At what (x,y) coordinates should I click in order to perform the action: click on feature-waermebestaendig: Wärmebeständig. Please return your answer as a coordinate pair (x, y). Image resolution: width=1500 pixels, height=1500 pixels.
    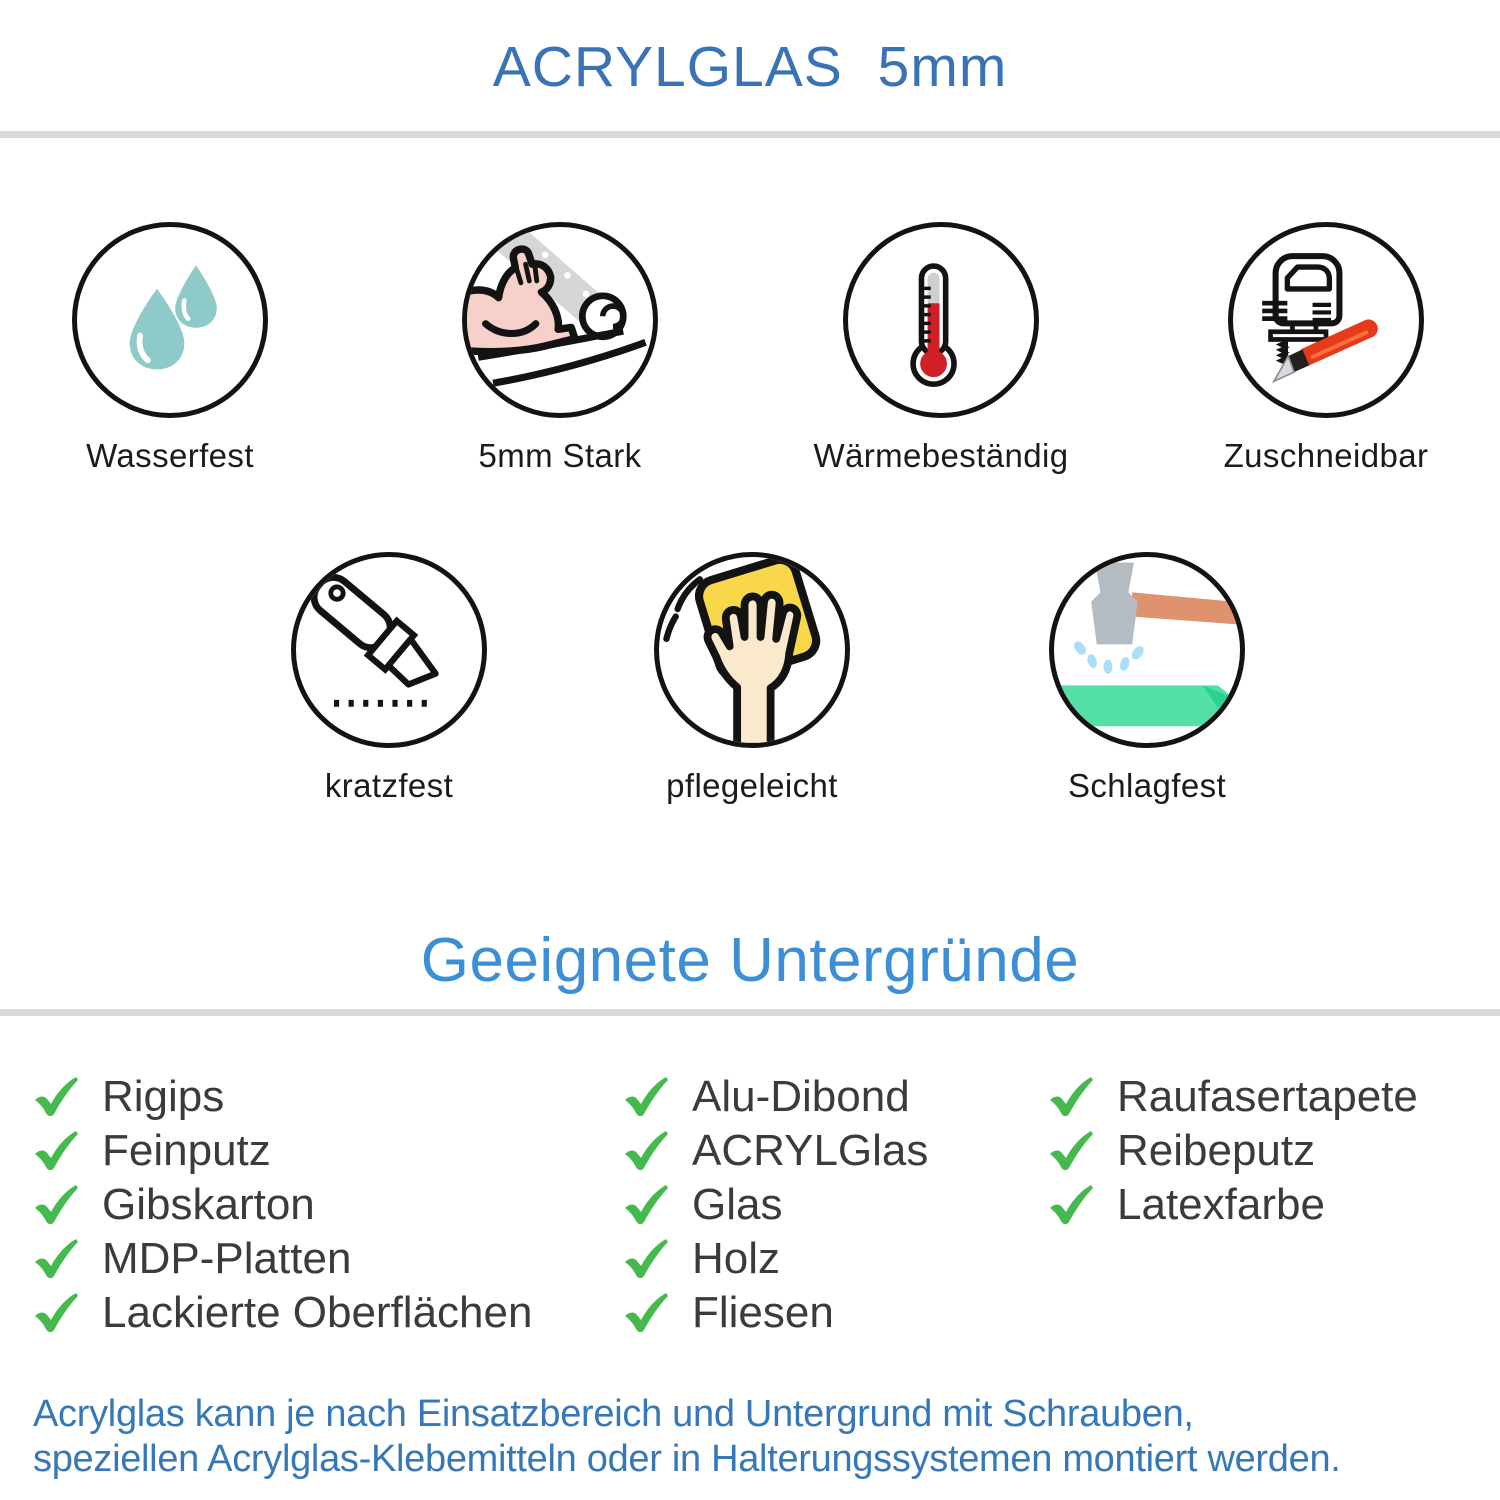
    Looking at the image, I should click on (941, 348).